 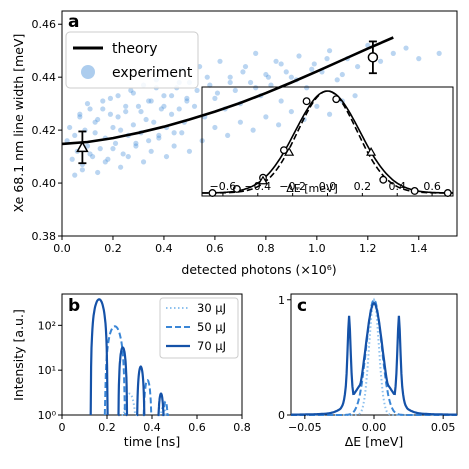 What do you see at coordinates (44, 183) in the screenshot?
I see `y-tick-label: 0.40` at bounding box center [44, 183].